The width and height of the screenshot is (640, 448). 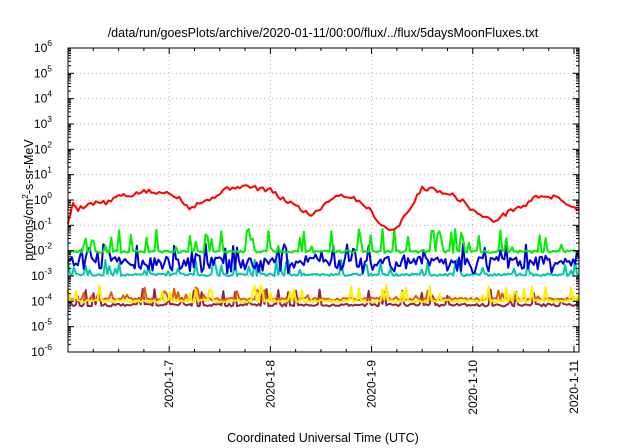 I want to click on y-tick-label: 10⁻⁴, so click(x=41, y=299).